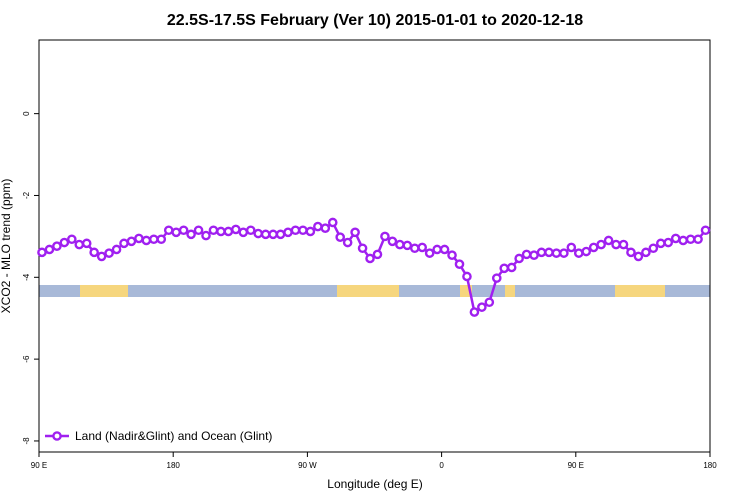 The image size is (750, 500). I want to click on surface-band, so click(374, 291).